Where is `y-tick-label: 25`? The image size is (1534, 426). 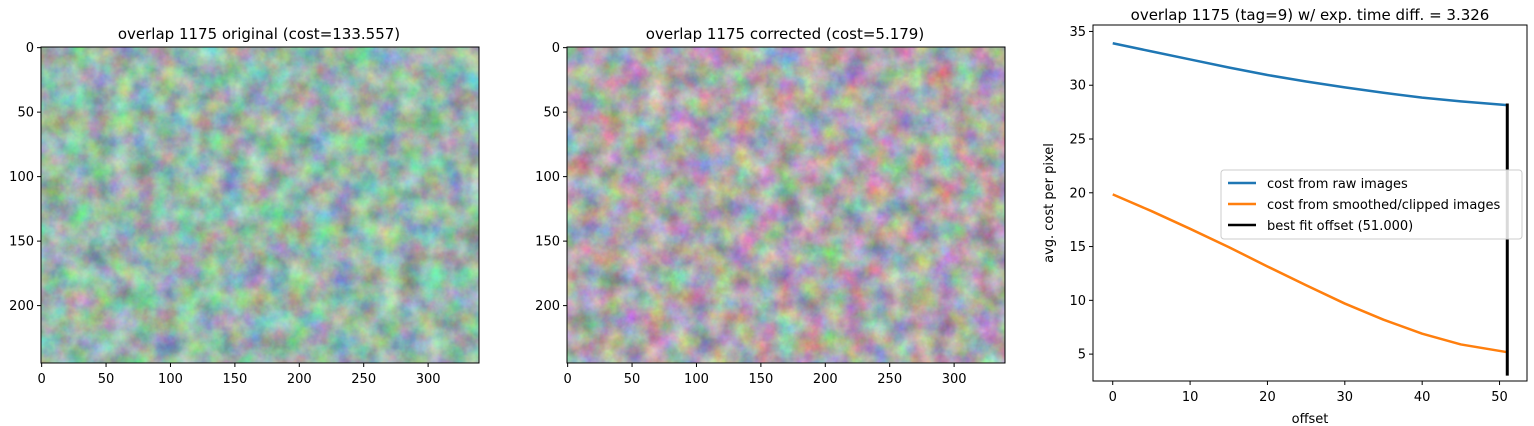
y-tick-label: 25 is located at coordinates (1077, 140).